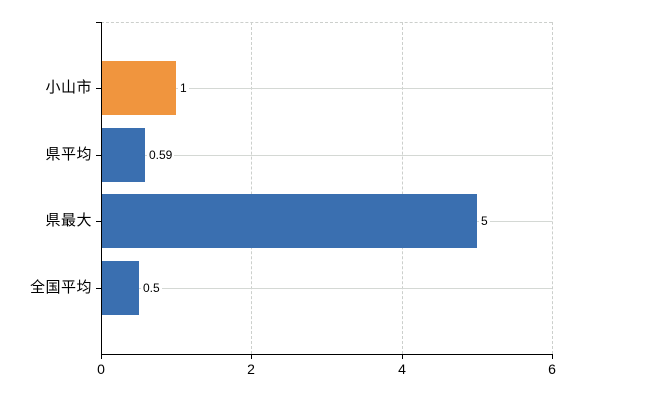  Describe the element at coordinates (327, 354) in the screenshot. I see `x-axis` at that location.